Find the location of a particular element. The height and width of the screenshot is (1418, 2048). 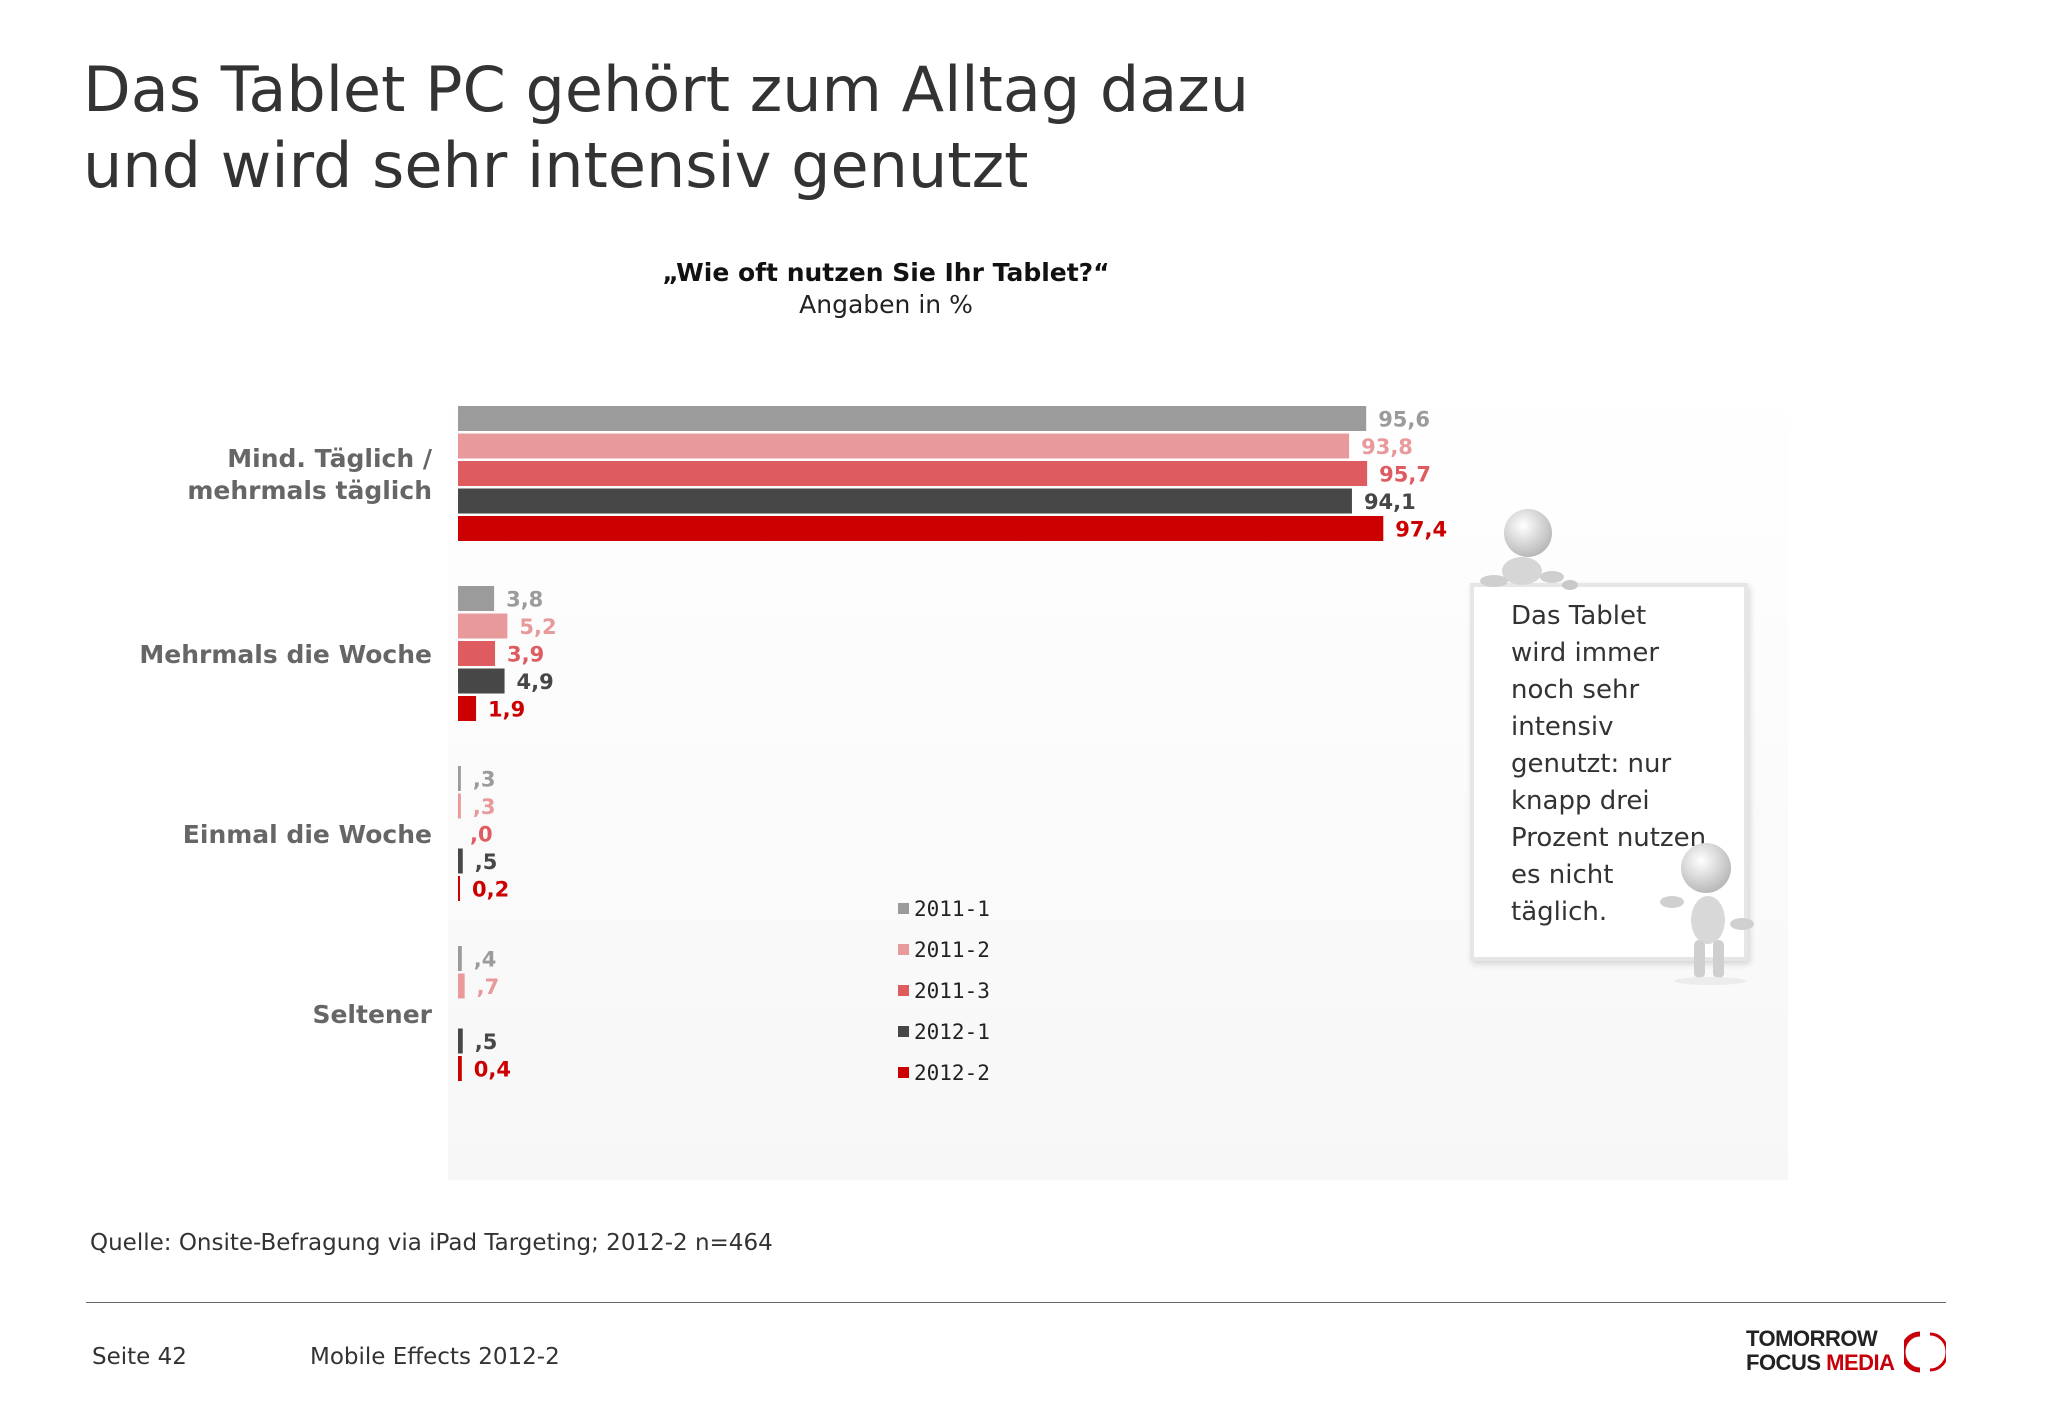

pushing-figure-icon is located at coordinates (1707, 914).